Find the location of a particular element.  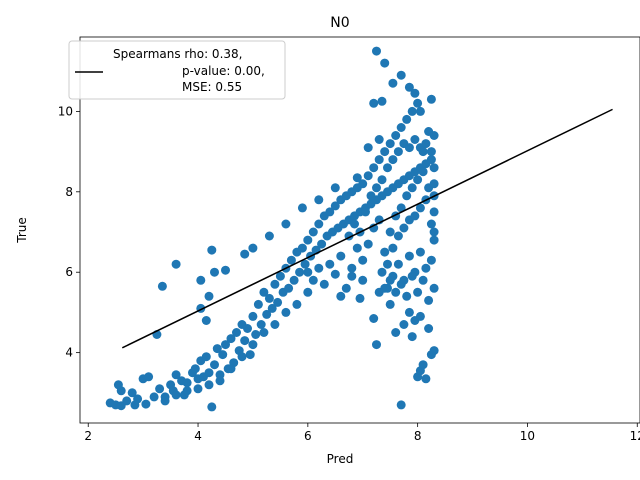

y-axis-label: True is located at coordinates (22, 230).